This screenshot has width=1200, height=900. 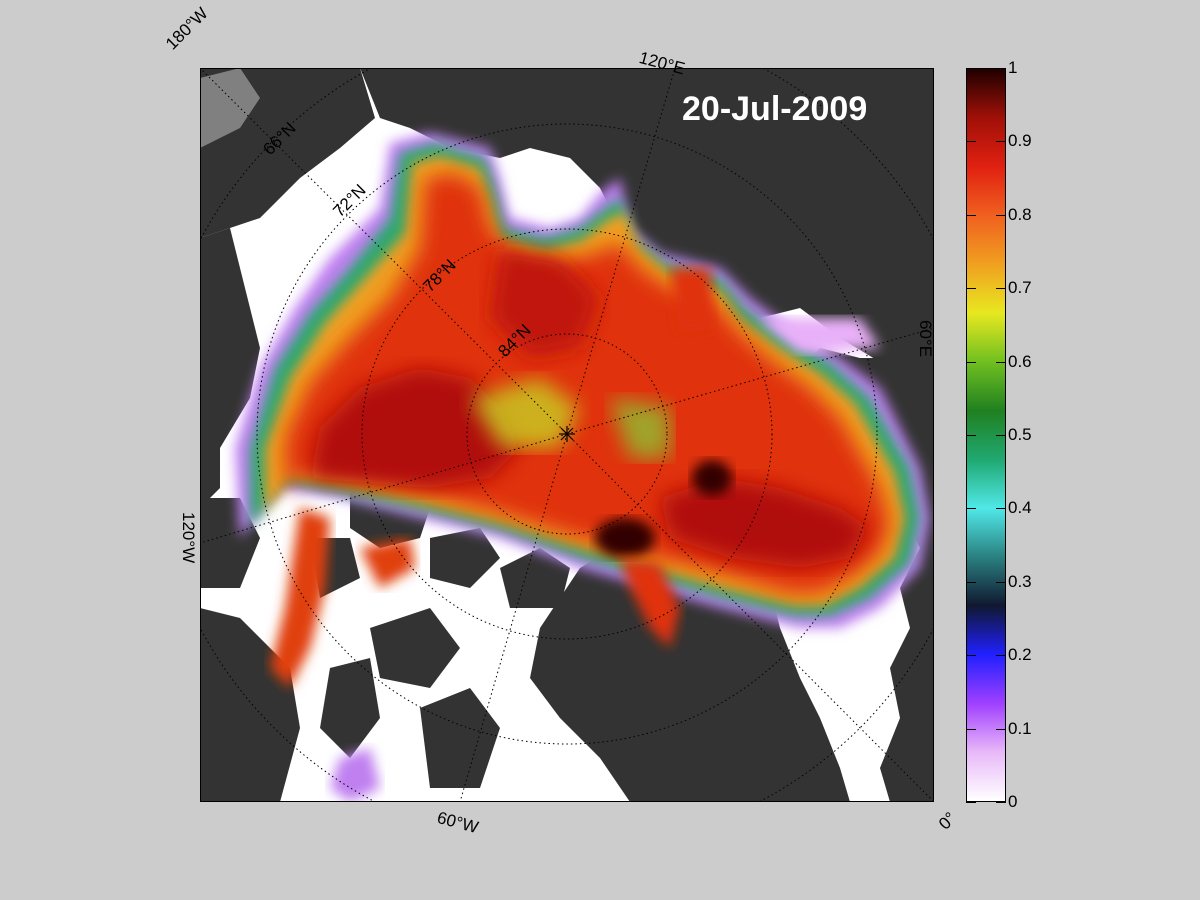 I want to click on lon-label-180w: 180°W, so click(x=187, y=28).